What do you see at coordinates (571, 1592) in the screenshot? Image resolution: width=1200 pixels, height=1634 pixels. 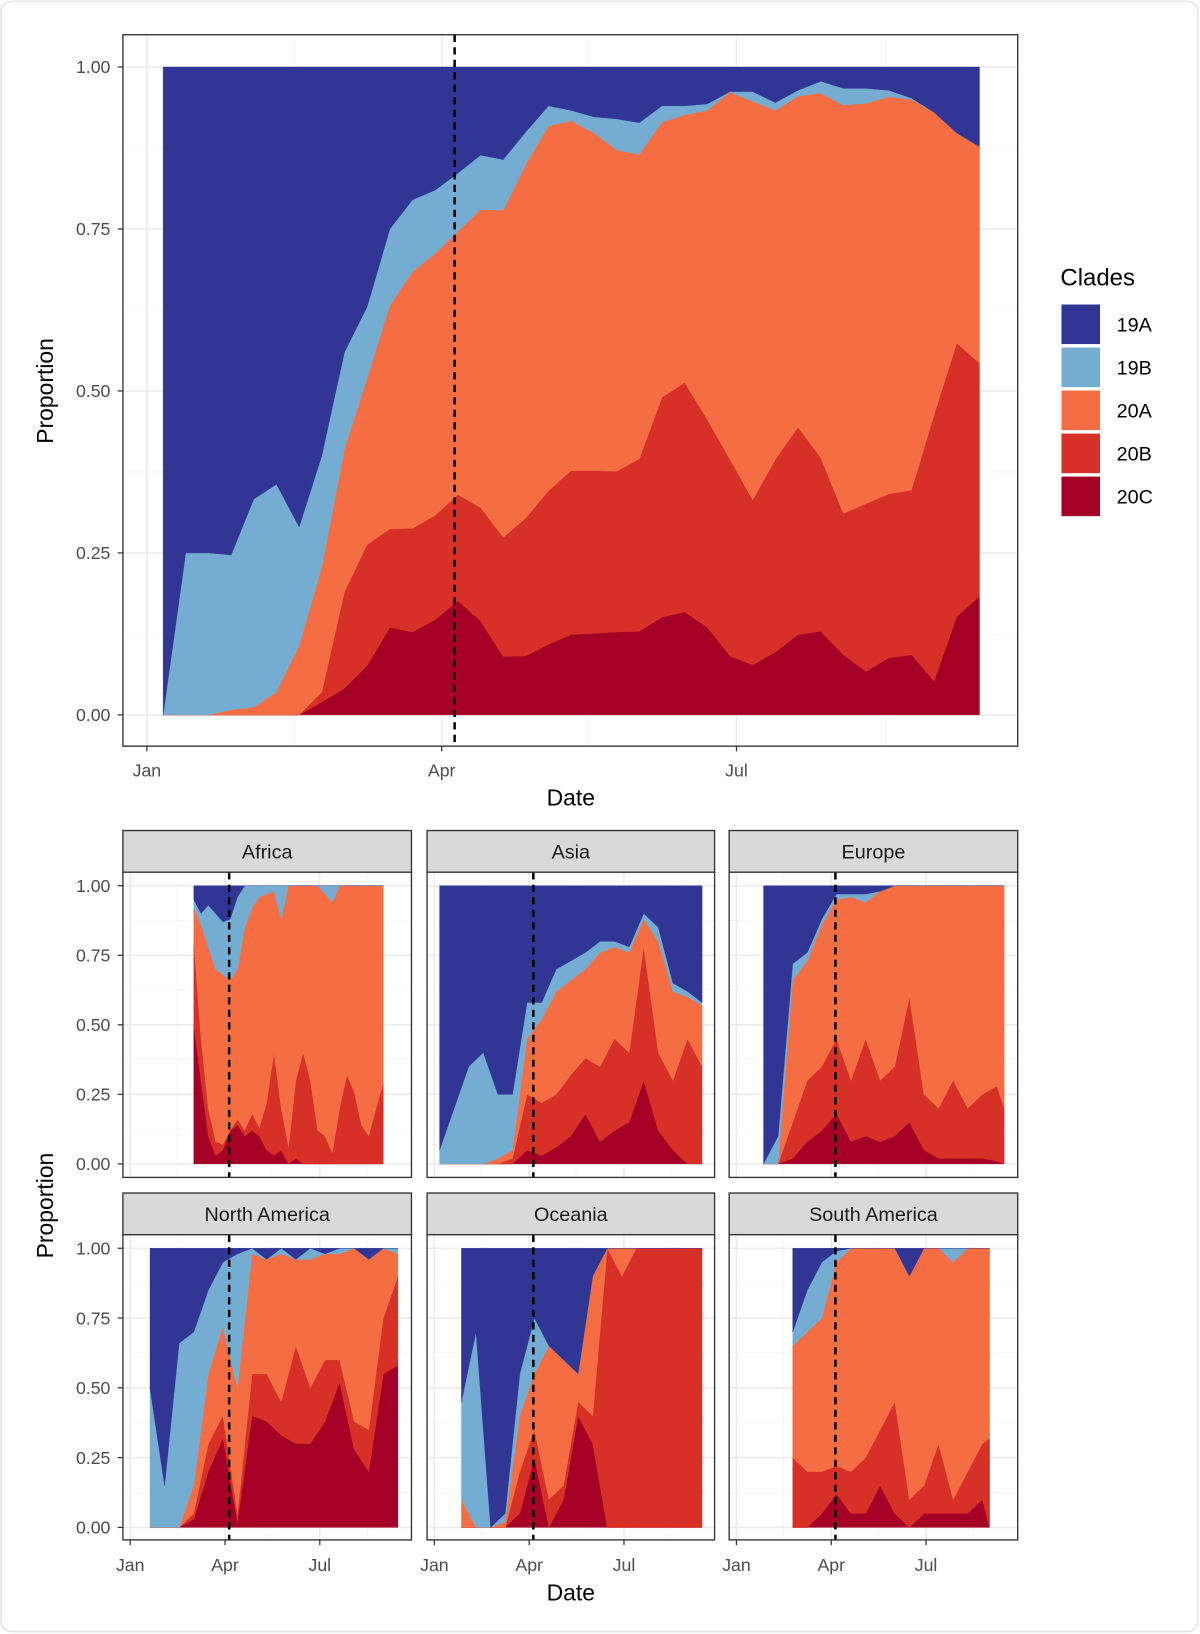 I see `facet-x-axis-title: Date` at bounding box center [571, 1592].